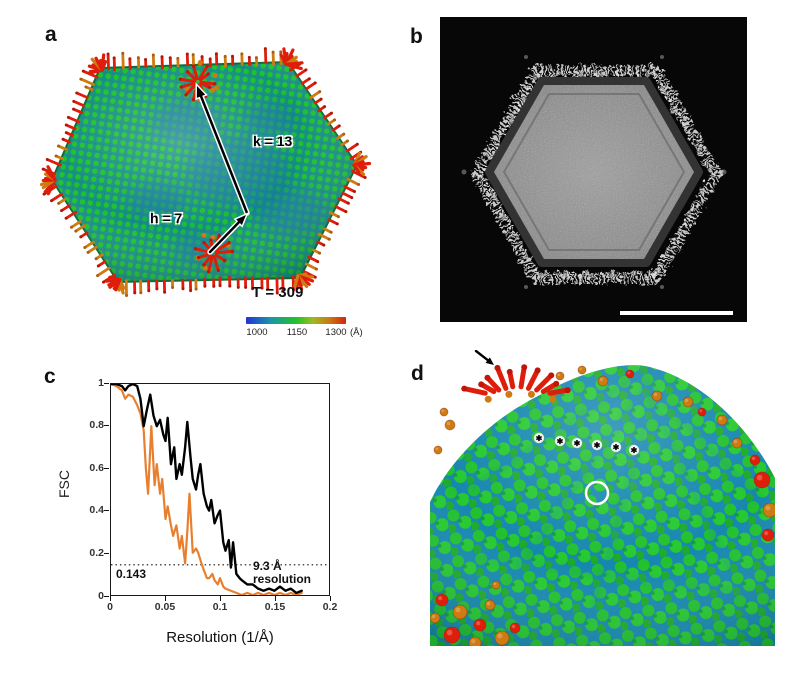 The width and height of the screenshot is (800, 683). What do you see at coordinates (330, 607) in the screenshot?
I see `x-tick-label: 0.2` at bounding box center [330, 607].